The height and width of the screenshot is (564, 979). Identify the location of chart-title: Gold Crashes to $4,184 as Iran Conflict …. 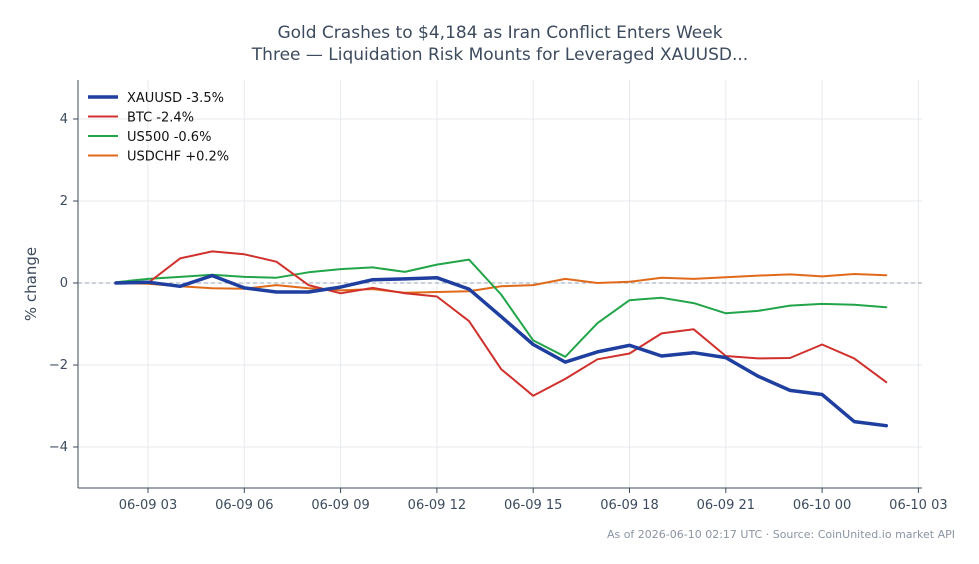
(499, 33).